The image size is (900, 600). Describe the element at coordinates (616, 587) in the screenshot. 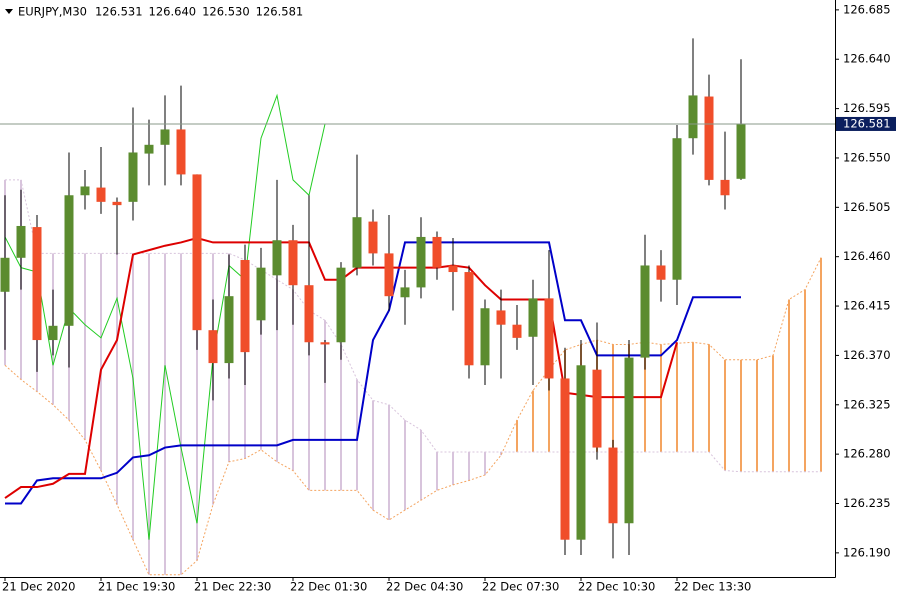

I see `x-tick-label: 22 Dec 10:30` at that location.